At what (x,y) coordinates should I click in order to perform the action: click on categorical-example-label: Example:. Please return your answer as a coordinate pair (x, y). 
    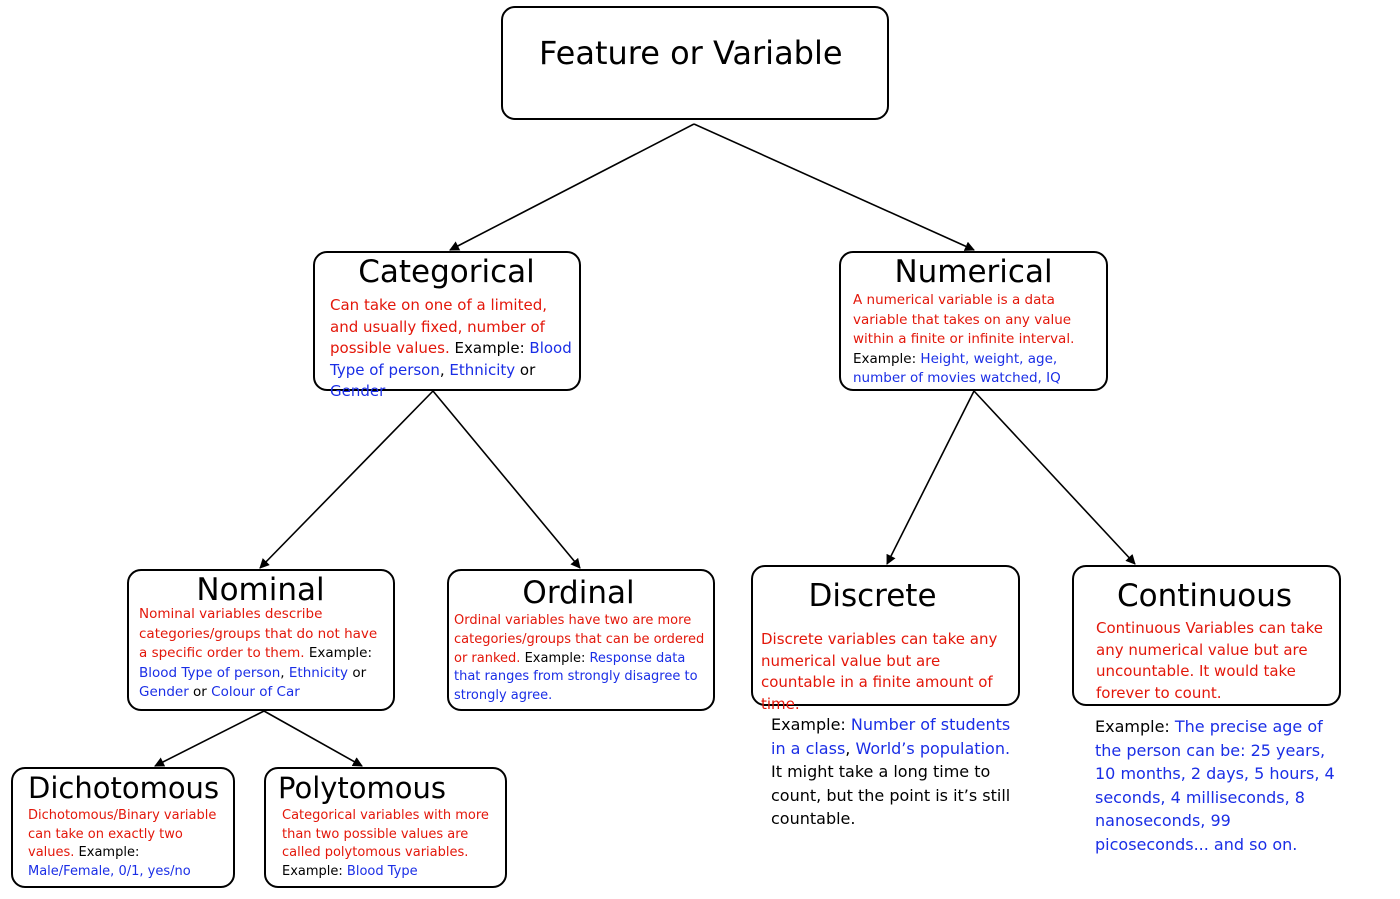
    Looking at the image, I should click on (489, 348).